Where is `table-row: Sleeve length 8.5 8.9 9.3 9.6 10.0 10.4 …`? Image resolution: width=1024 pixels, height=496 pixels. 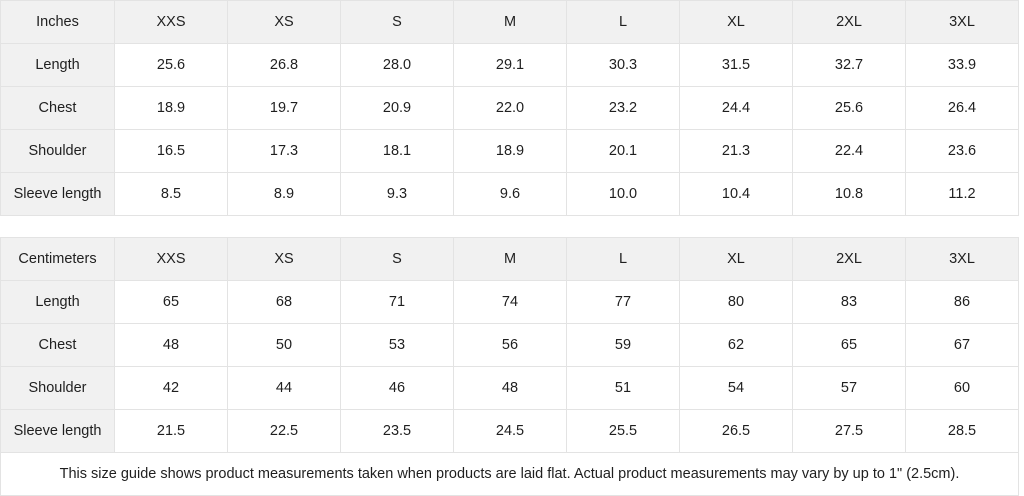
table-row: Sleeve length 8.5 8.9 9.3 9.6 10.0 10.4 … is located at coordinates (509, 194).